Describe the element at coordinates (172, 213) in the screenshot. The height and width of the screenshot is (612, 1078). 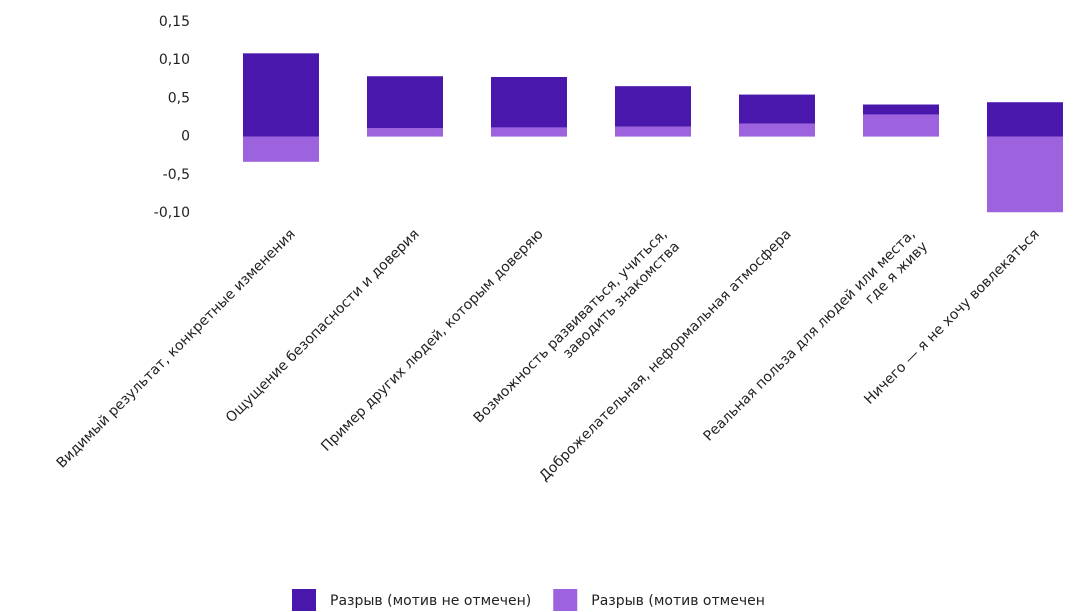
I see `y-tick-label: -0,10` at that location.